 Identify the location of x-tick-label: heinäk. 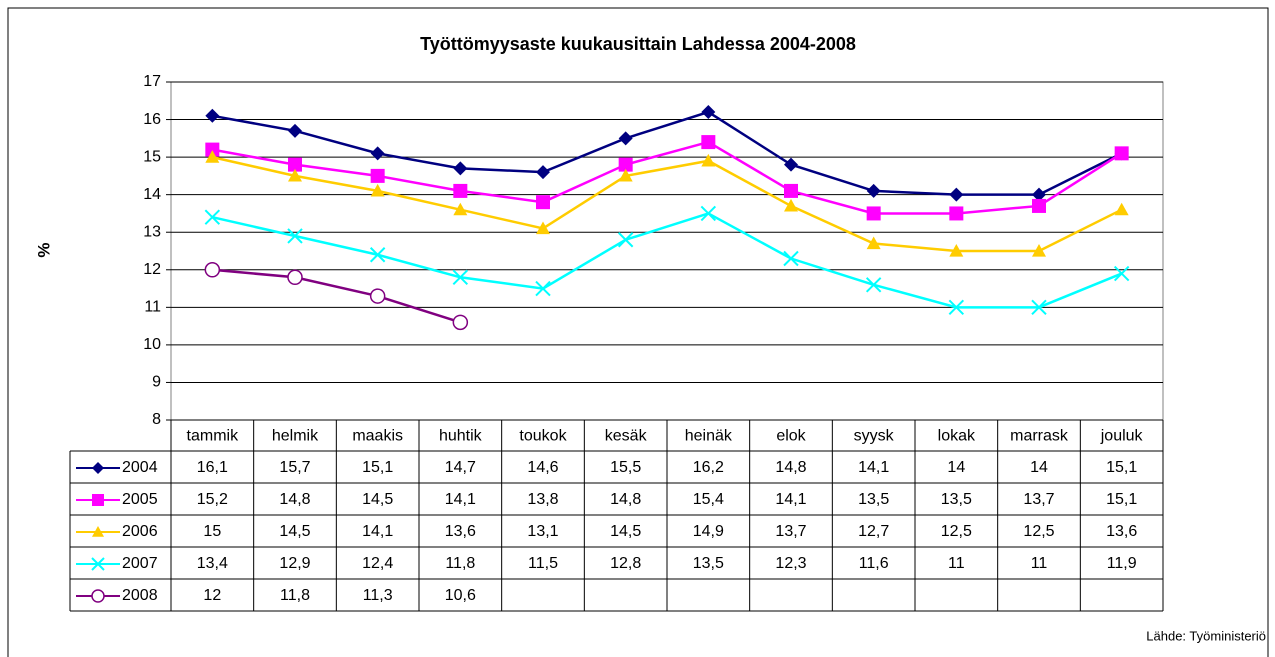
(709, 436).